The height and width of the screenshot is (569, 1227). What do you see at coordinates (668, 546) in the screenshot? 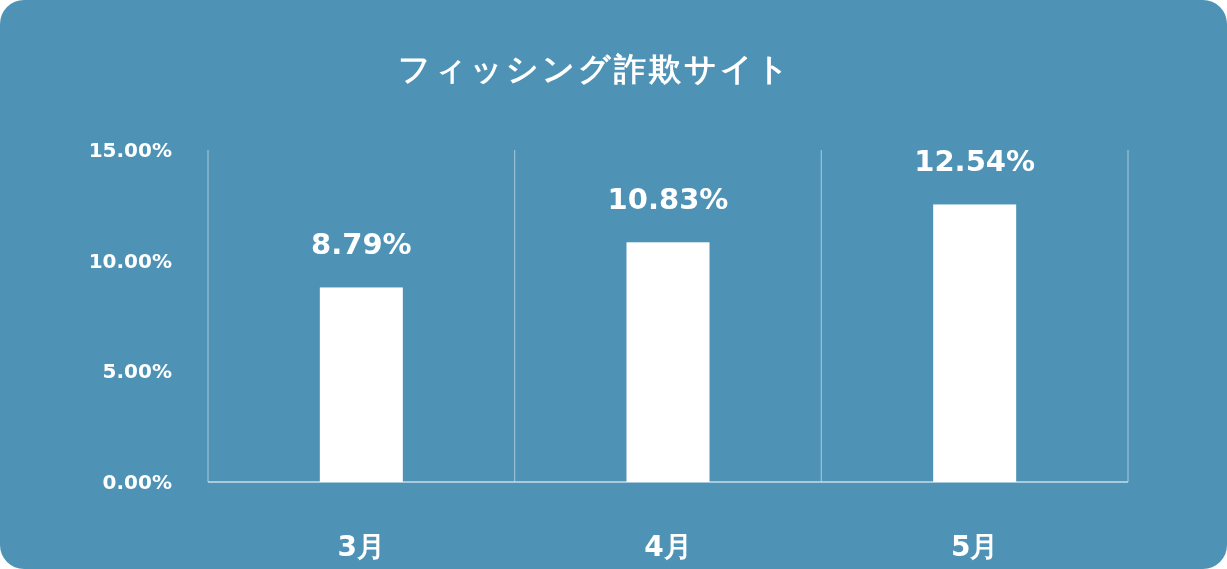
I see `x-tick-label: 4月` at bounding box center [668, 546].